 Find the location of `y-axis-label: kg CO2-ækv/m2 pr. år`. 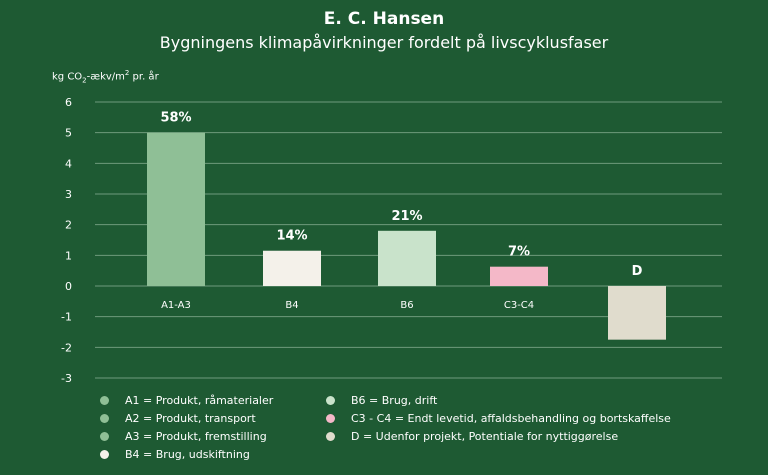

y-axis-label: kg CO2-ækv/m2 pr. år is located at coordinates (105, 76).